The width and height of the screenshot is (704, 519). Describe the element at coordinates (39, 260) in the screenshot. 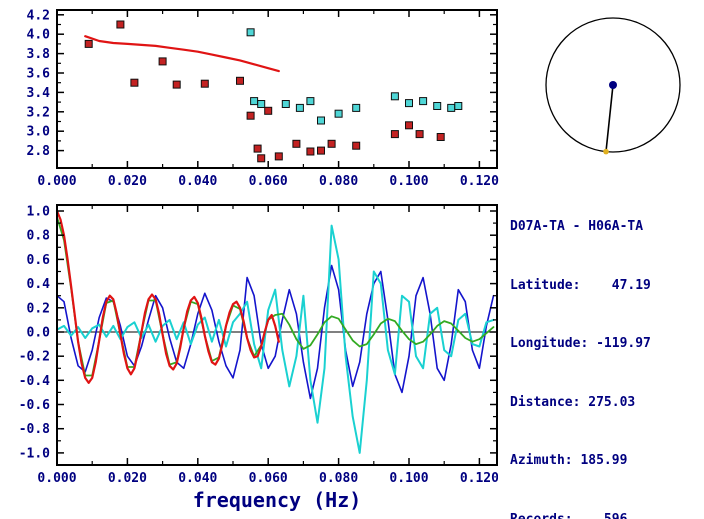

I see `tick-label: 0.6` at that location.